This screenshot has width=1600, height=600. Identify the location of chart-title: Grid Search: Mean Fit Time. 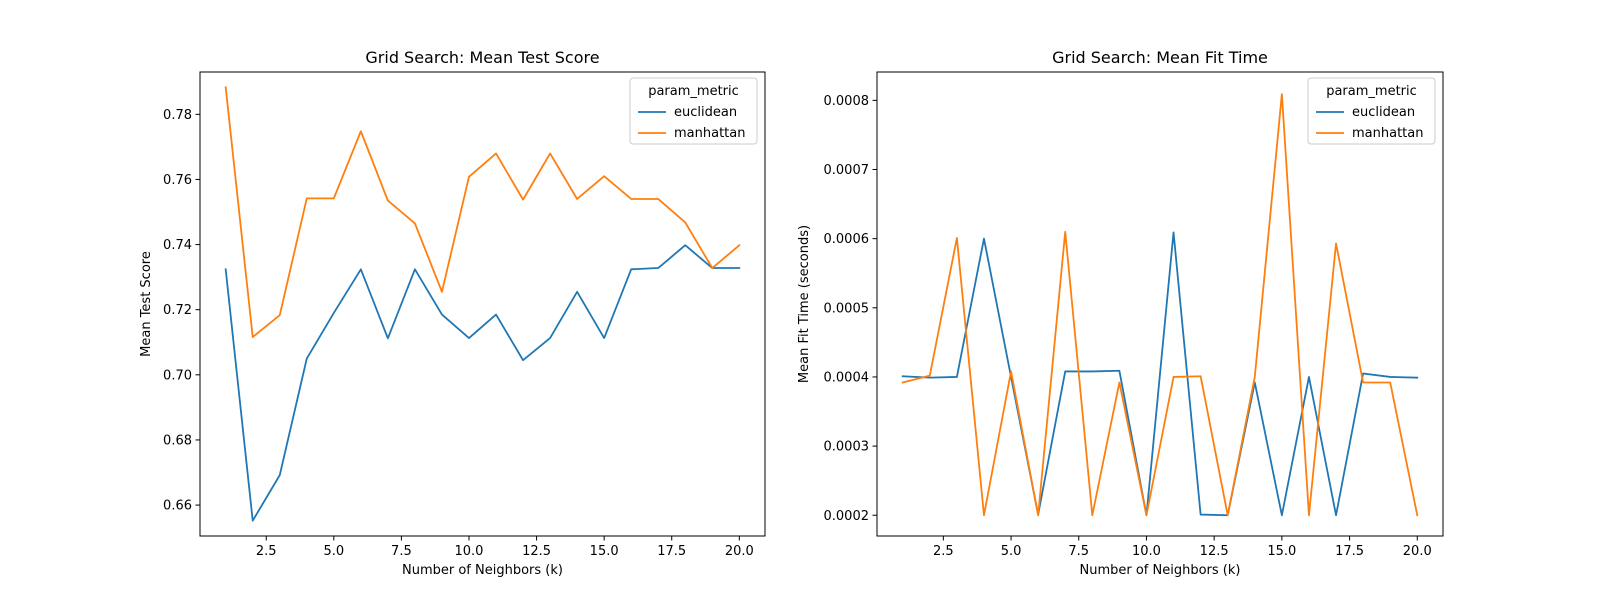
(1160, 57).